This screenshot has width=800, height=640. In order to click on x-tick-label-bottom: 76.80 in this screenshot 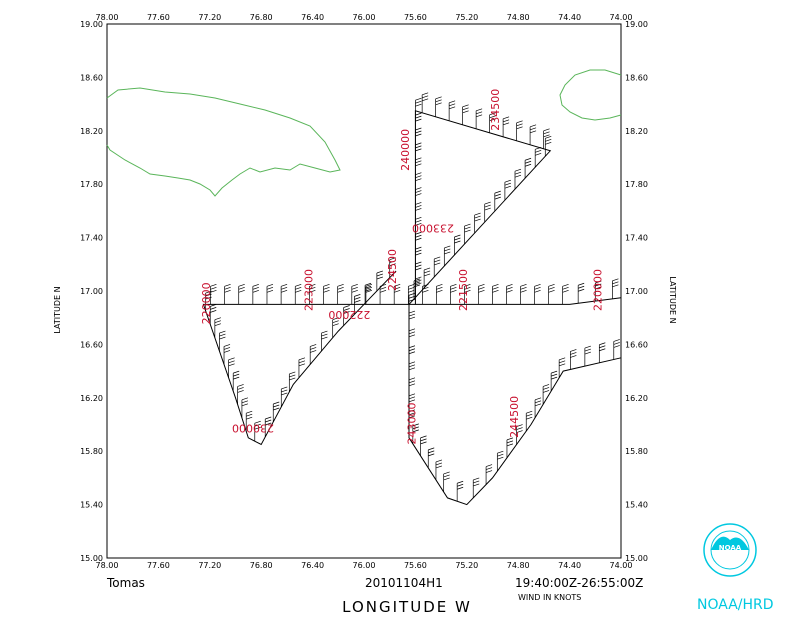, I will do `click(261, 565)`.